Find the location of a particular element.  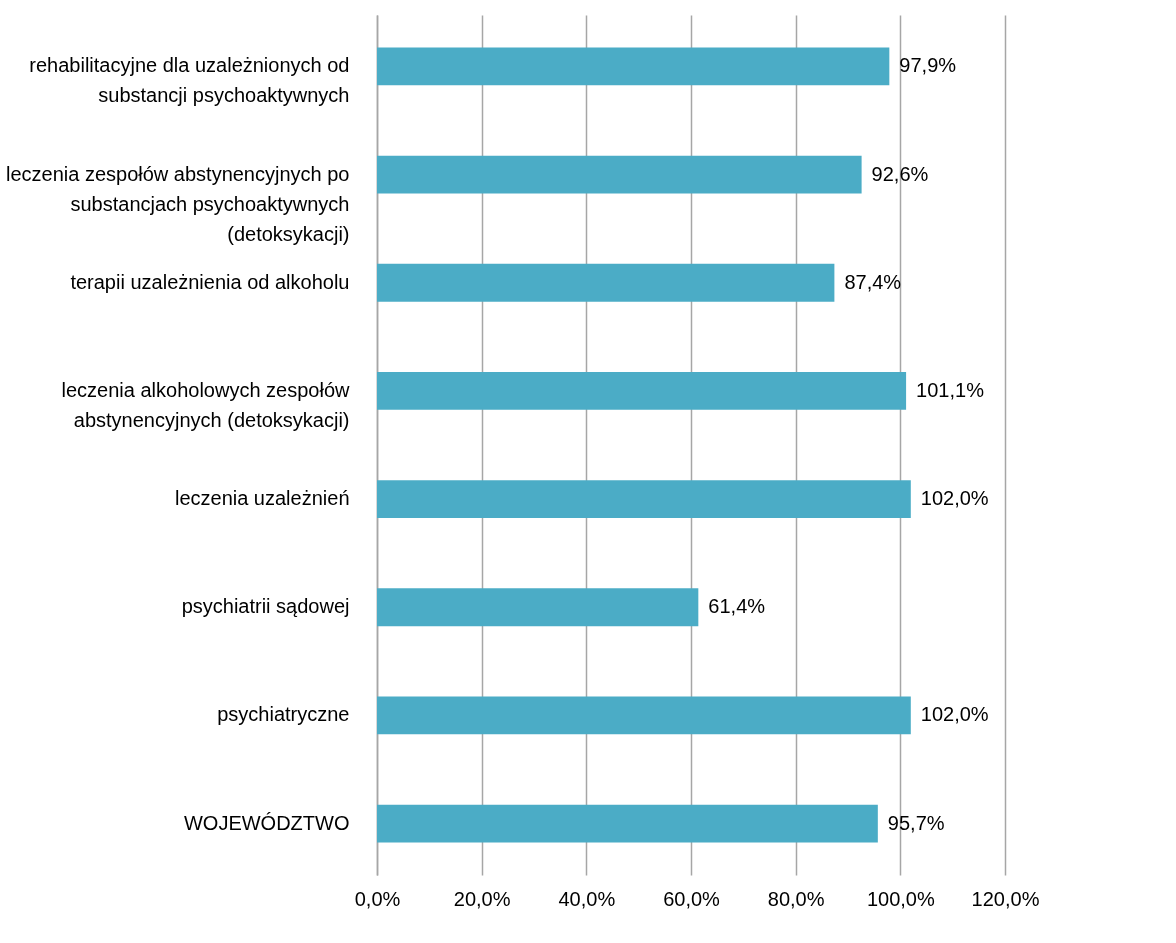

x-tick-label: 120,0% is located at coordinates (1005, 898).